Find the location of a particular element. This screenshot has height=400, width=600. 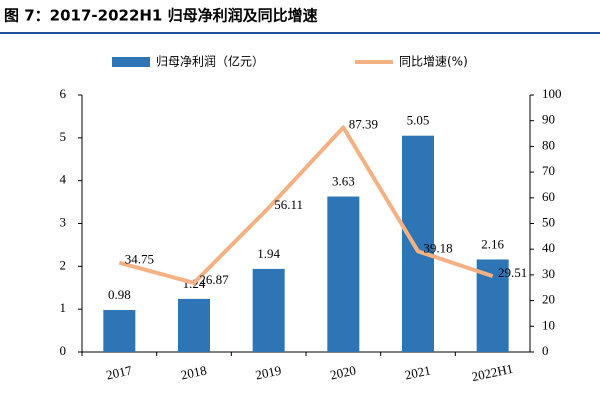

y-tick-label: 3 is located at coordinates (63, 221).